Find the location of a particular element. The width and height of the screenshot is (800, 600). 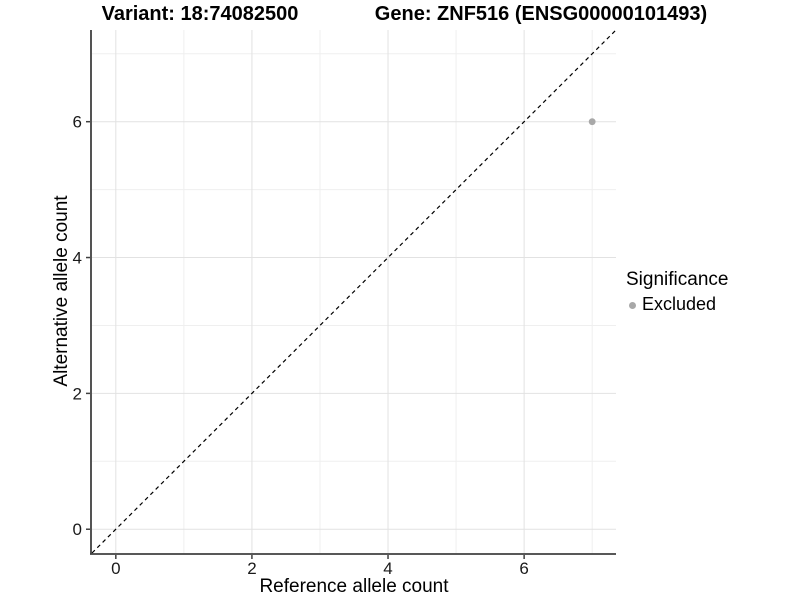

x-tick-label: 2 is located at coordinates (251, 568).